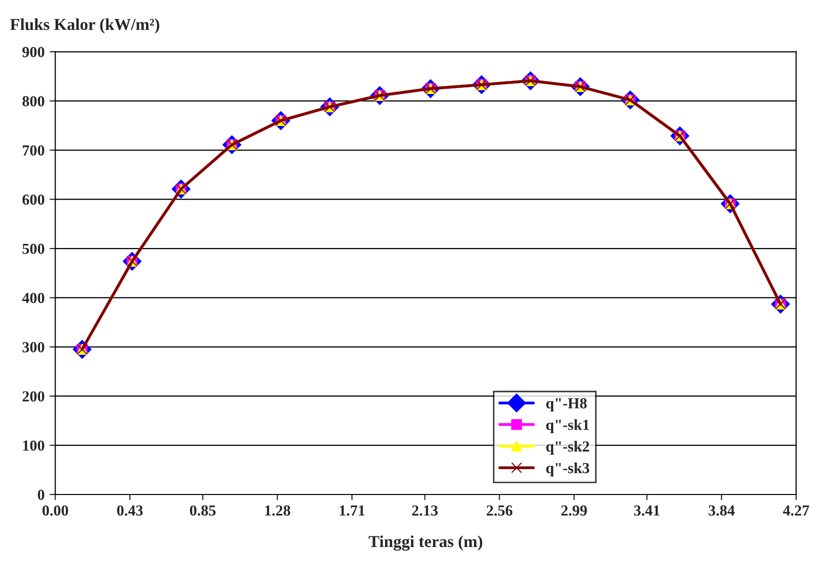 The height and width of the screenshot is (575, 825). Describe the element at coordinates (33, 249) in the screenshot. I see `y-tick-label: 500` at that location.